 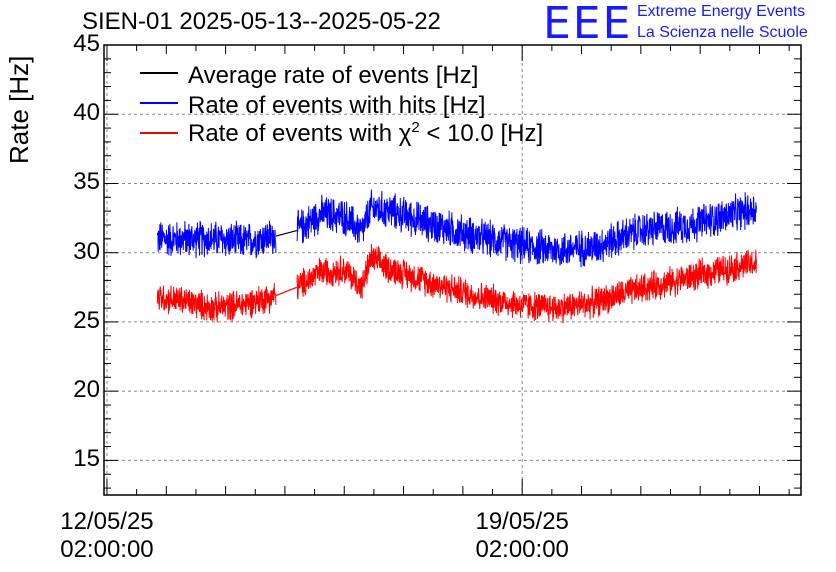 I want to click on legend-item-chi2: Rate of events with χ2 < 10.0 [Hz], so click(x=341, y=133).